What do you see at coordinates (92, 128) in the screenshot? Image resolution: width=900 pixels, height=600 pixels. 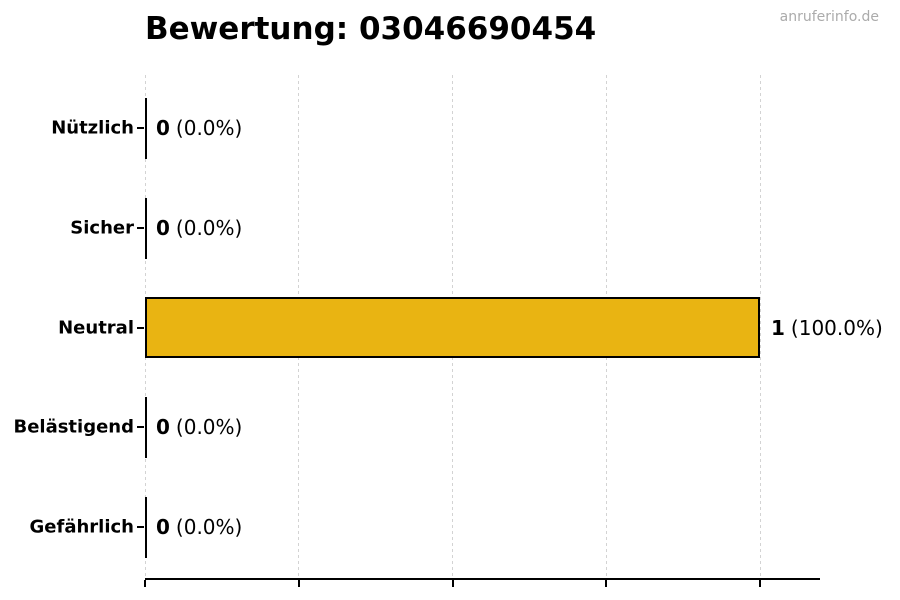 I see `category-label: Nützlich` at bounding box center [92, 128].